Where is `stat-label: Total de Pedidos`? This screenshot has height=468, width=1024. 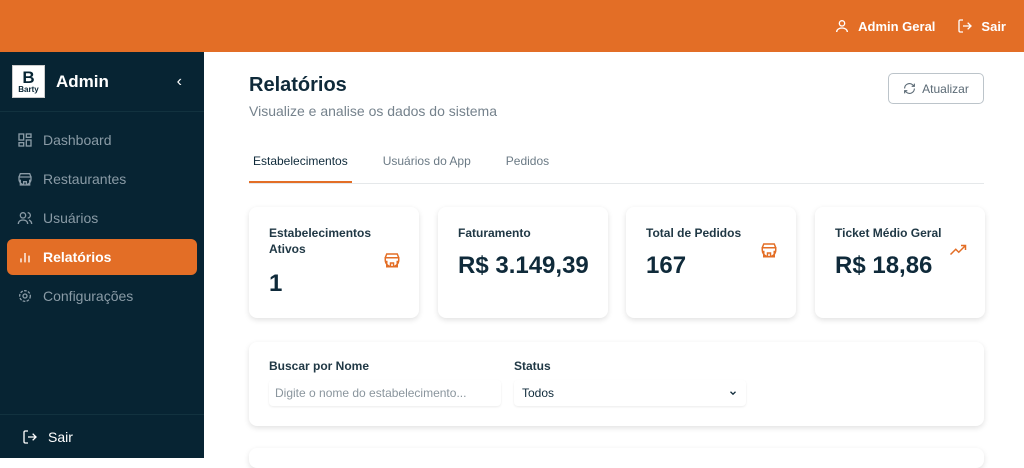 stat-label: Total de Pedidos is located at coordinates (694, 233).